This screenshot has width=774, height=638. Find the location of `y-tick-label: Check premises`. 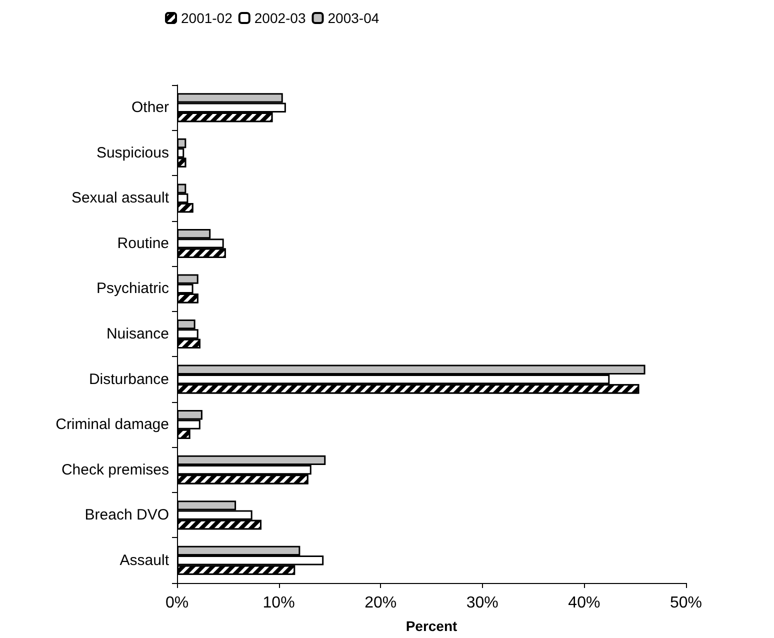

y-tick-label: Check premises is located at coordinates (115, 469).